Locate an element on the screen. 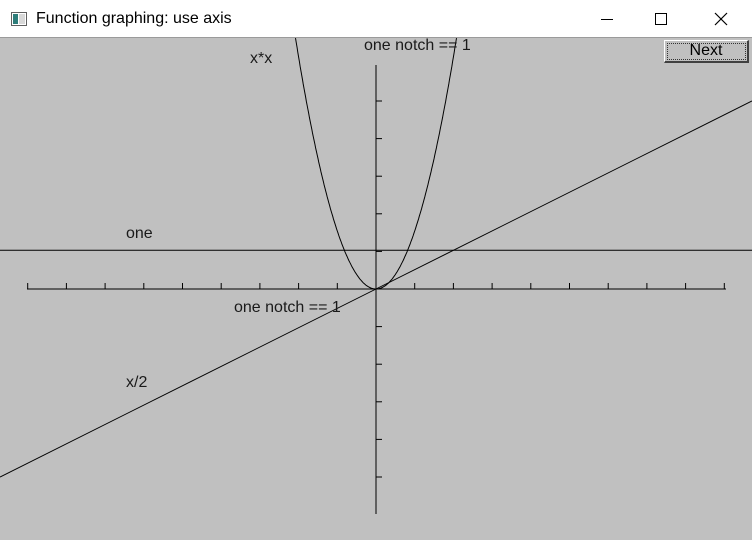 The height and width of the screenshot is (540, 752). y-axis-label: one notch == 1 is located at coordinates (417, 45).